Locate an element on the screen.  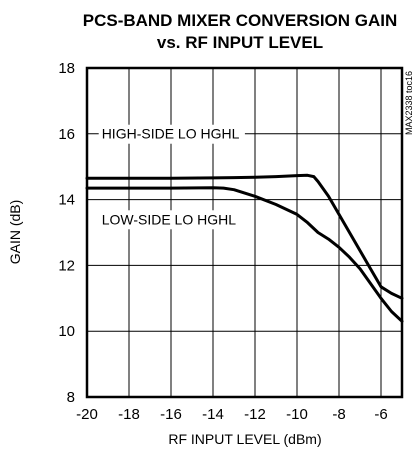
y-tick-label: 8 is located at coordinates (71, 397).